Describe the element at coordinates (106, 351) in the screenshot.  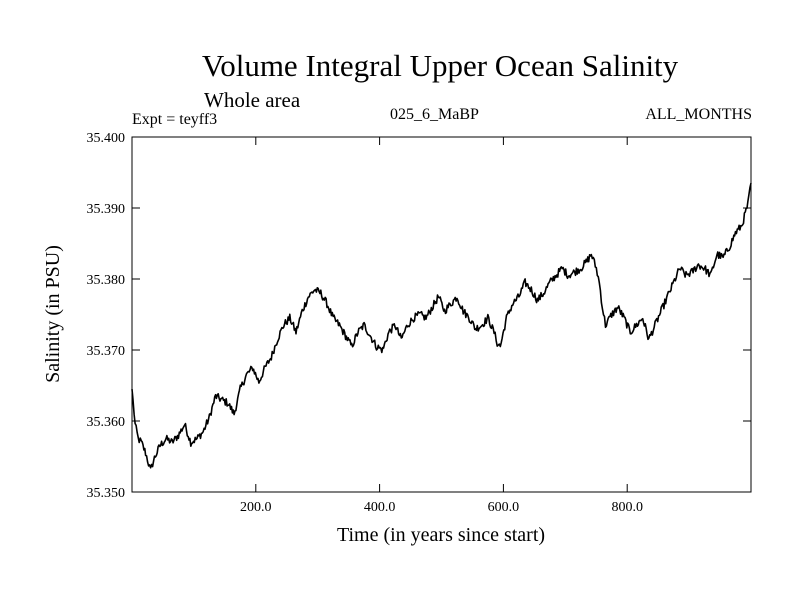
I see `y-tick-label: 35.370` at that location.